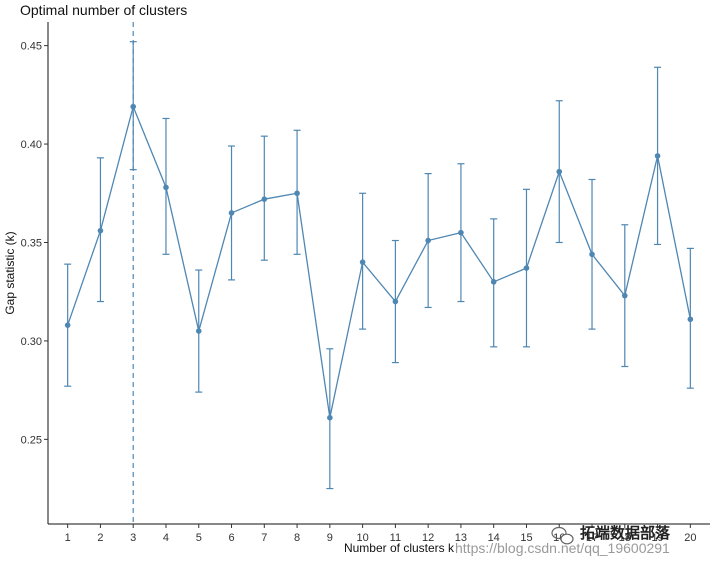 Image resolution: width=712 pixels, height=563 pixels. I want to click on y-tick-label: 0.40, so click(31, 145).